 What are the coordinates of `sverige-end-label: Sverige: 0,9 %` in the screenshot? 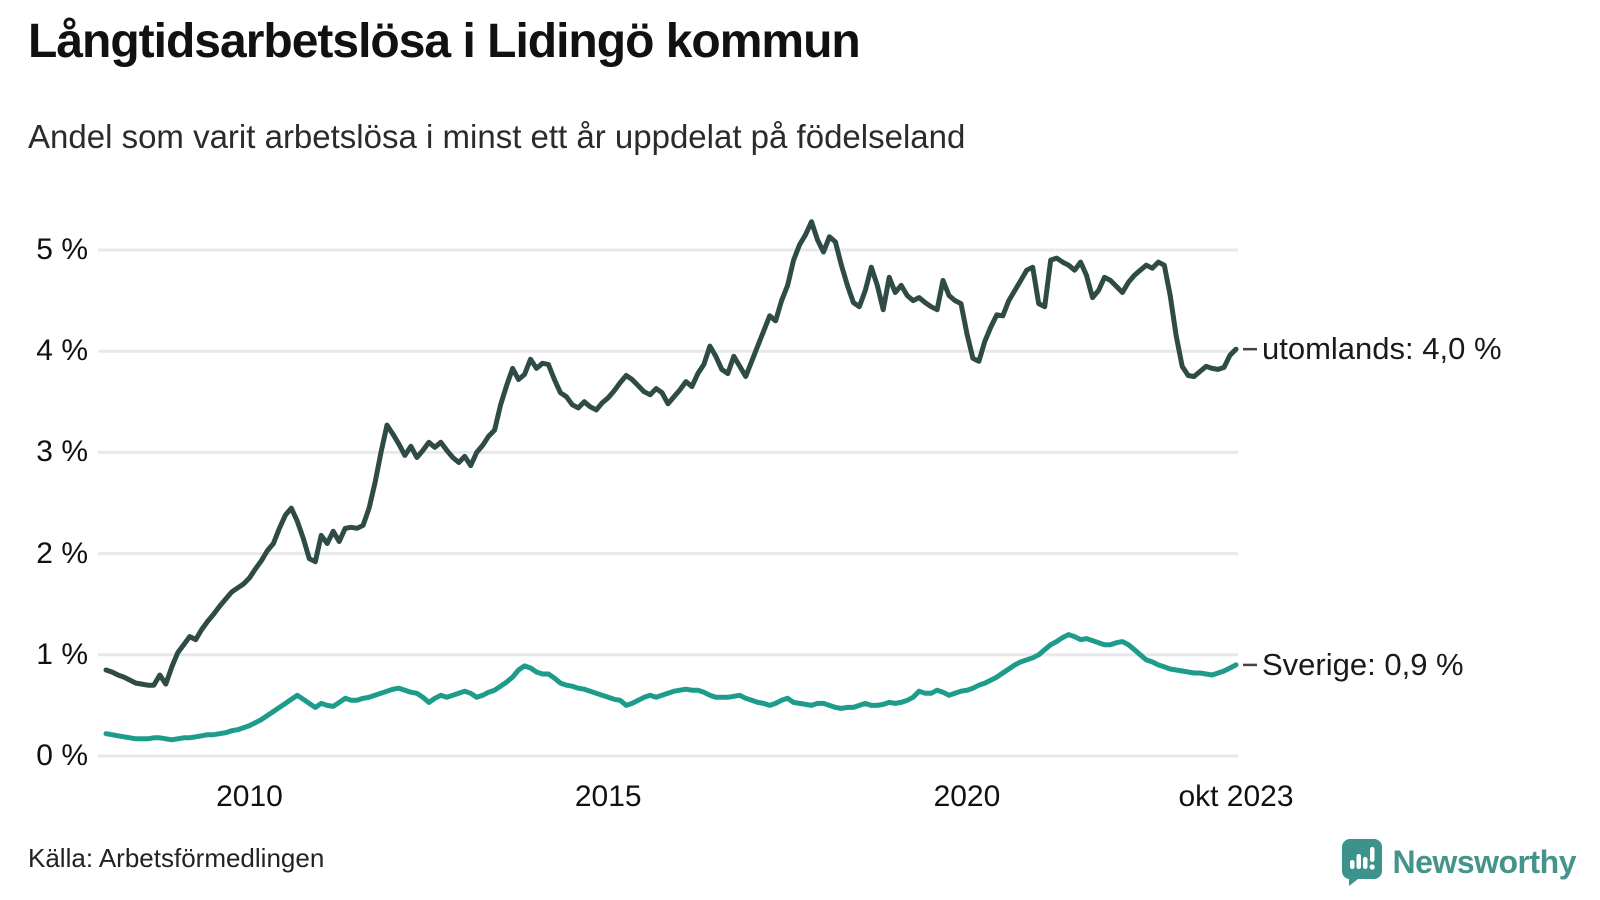 It's located at (1363, 664).